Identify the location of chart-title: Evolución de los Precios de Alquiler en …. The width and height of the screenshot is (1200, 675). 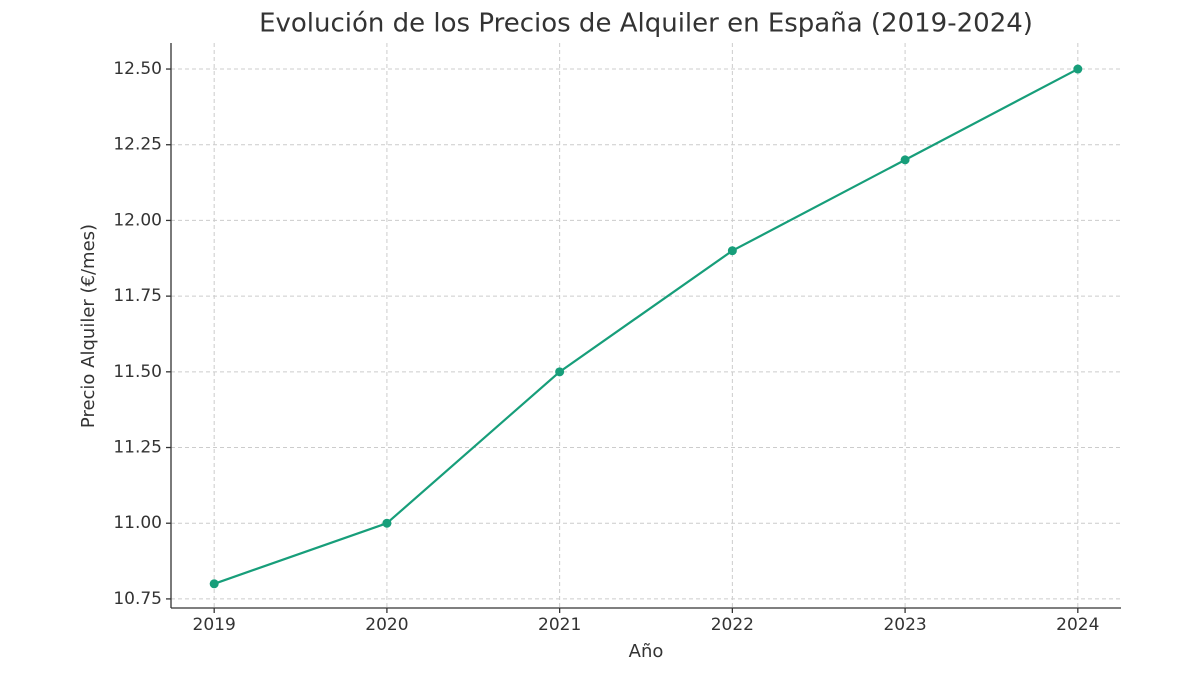
(646, 24).